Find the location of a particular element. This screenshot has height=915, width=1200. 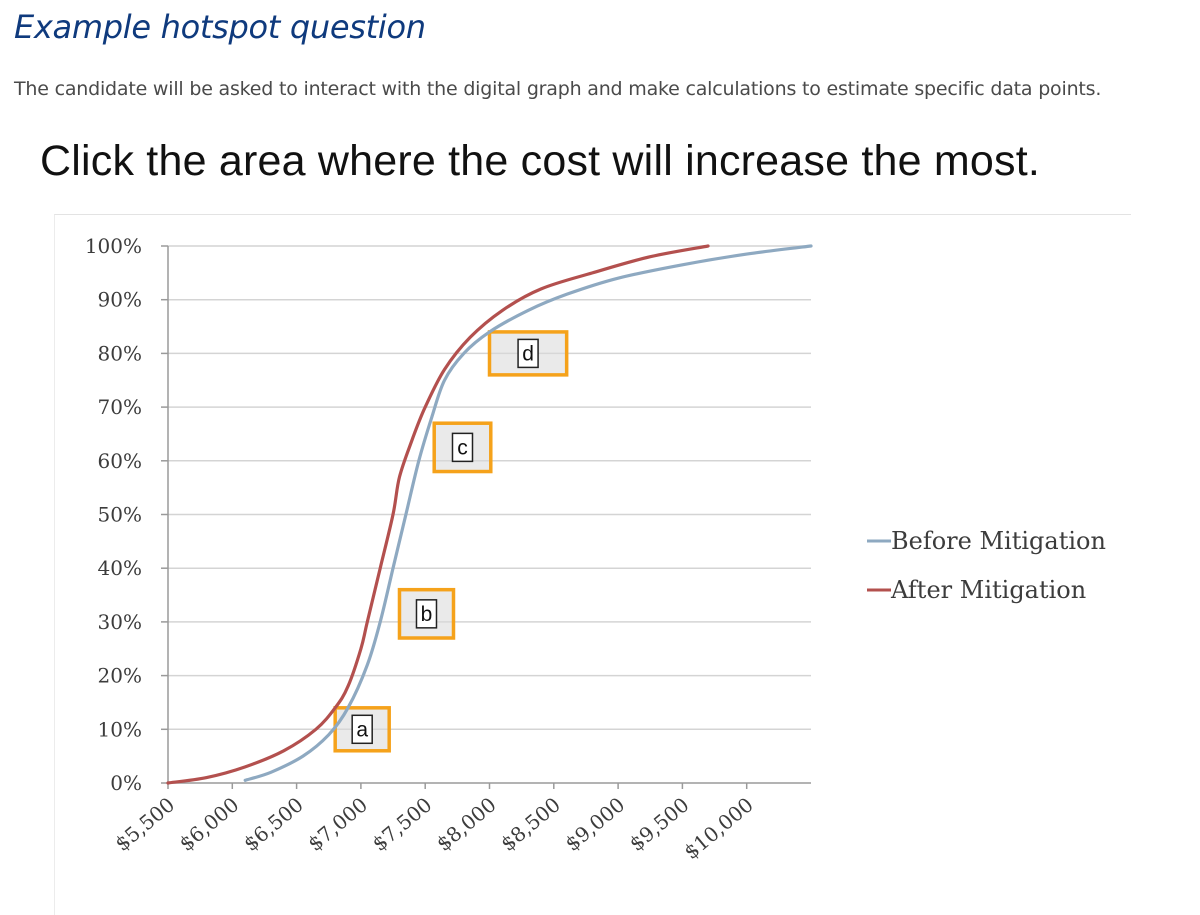

y-axis-ticks: 0% 10% 20% 30% 40% 50% 60% 70% 80% 90% 100% is located at coordinates (126, 514).